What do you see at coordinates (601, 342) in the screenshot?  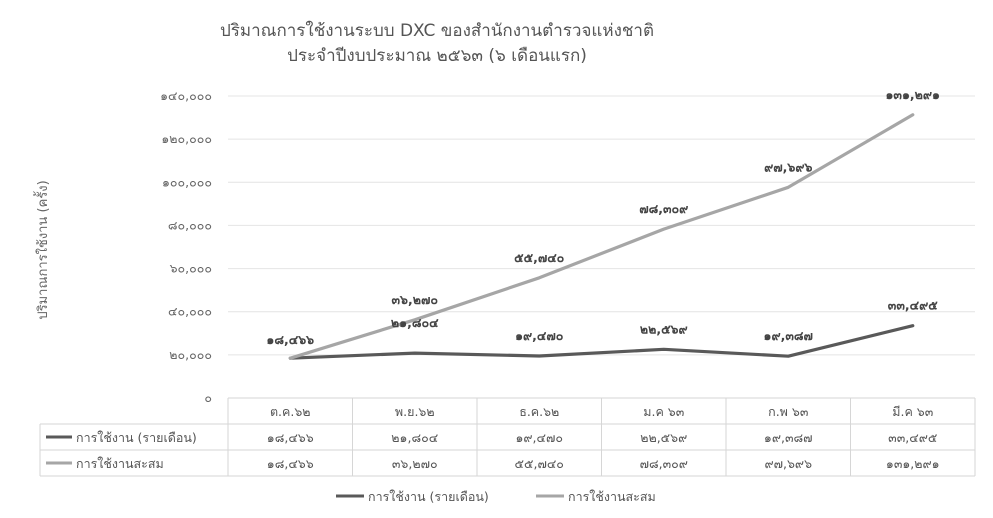 I see `series-line` at bounding box center [601, 342].